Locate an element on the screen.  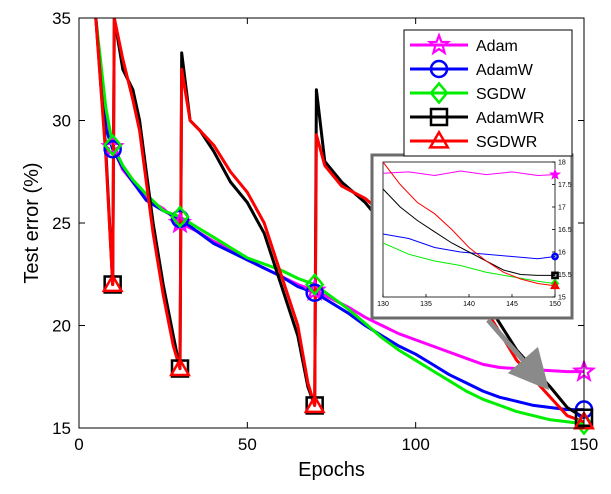
legend-label-sgdwr: SGDWR is located at coordinates (506, 142).